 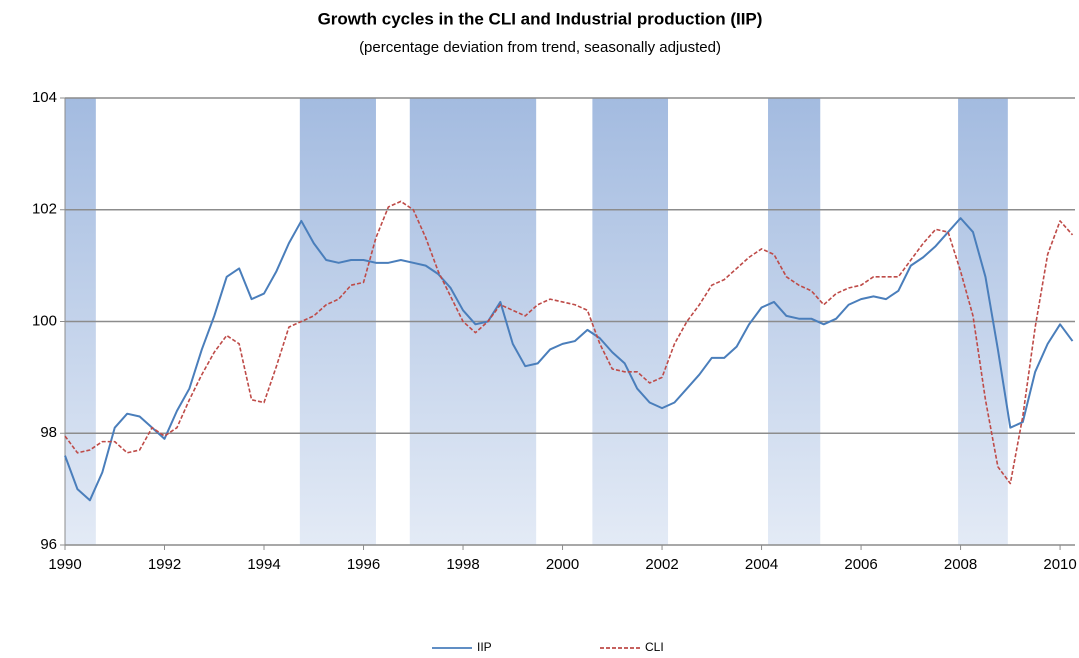 What do you see at coordinates (164, 564) in the screenshot?
I see `x-tick-label: 1992` at bounding box center [164, 564].